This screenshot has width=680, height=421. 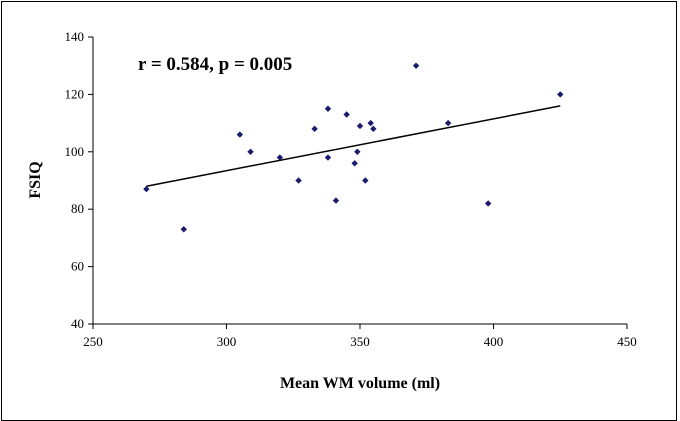 What do you see at coordinates (35, 179) in the screenshot?
I see `y-axis-title: FSIQ` at bounding box center [35, 179].